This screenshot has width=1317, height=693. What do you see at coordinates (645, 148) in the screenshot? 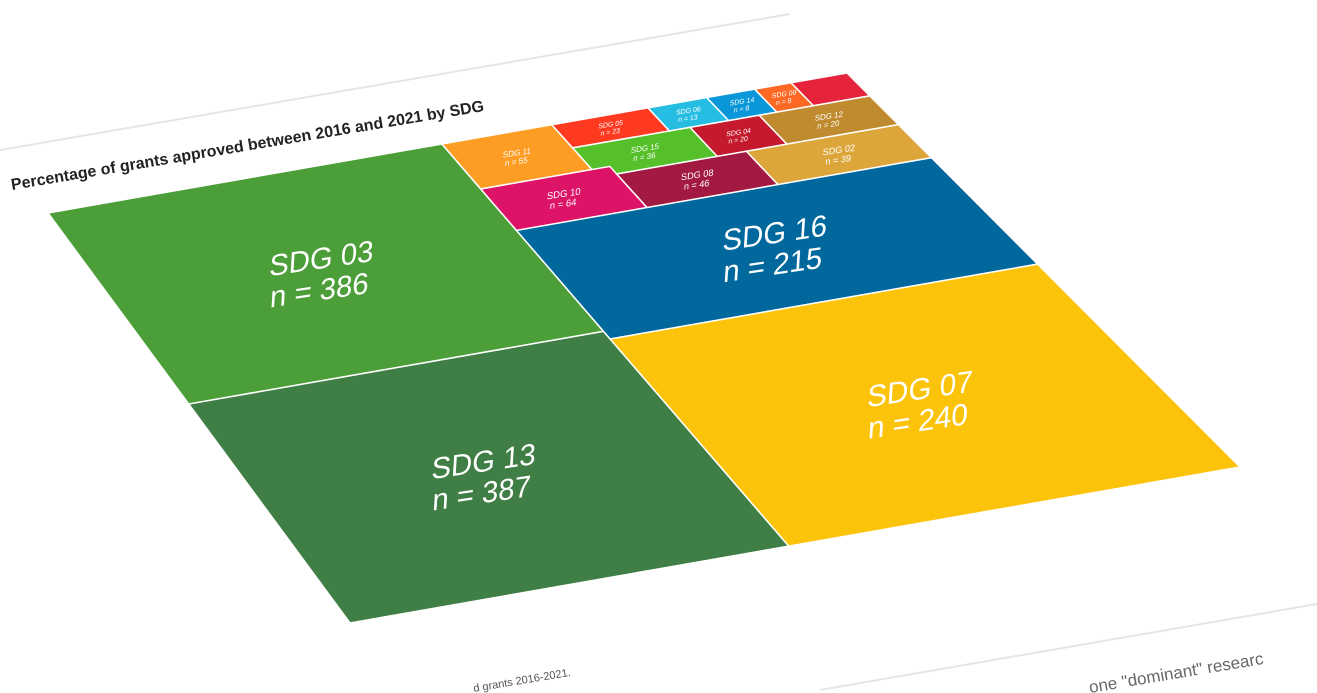
I see `cell-name: SDG 15` at bounding box center [645, 148].